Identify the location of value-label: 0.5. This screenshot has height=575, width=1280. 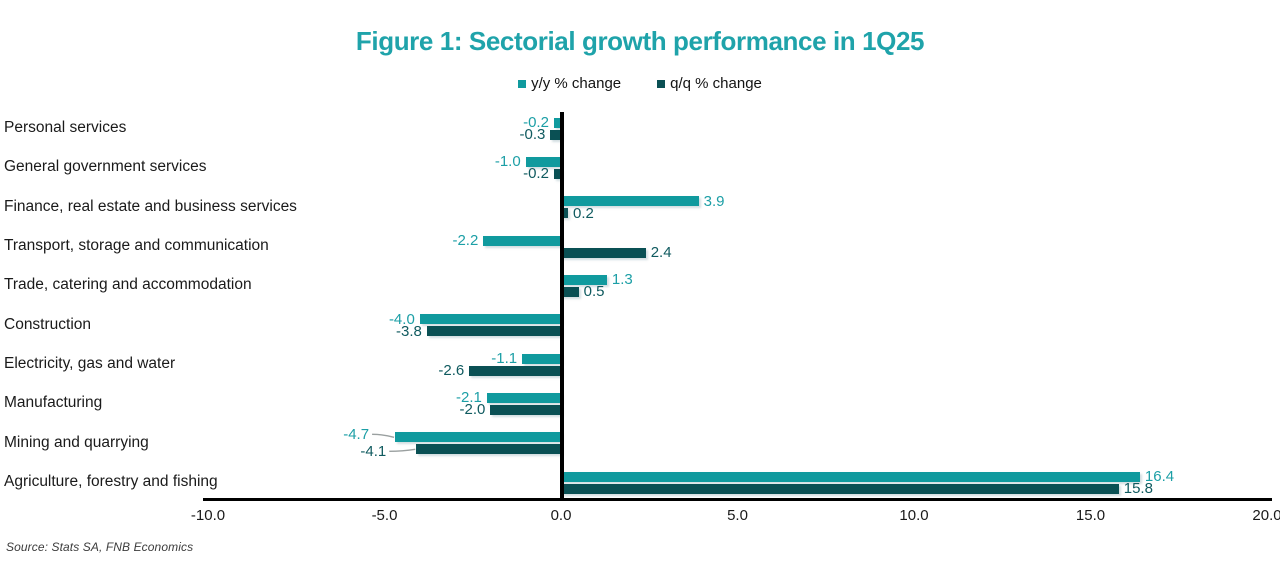
(594, 292).